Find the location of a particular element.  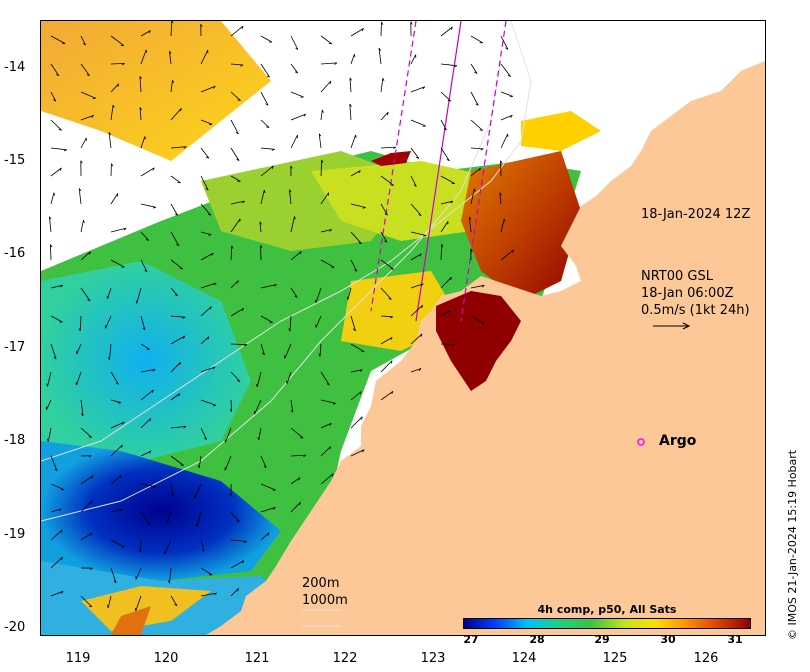

colorbar-tick: 29 is located at coordinates (602, 639).